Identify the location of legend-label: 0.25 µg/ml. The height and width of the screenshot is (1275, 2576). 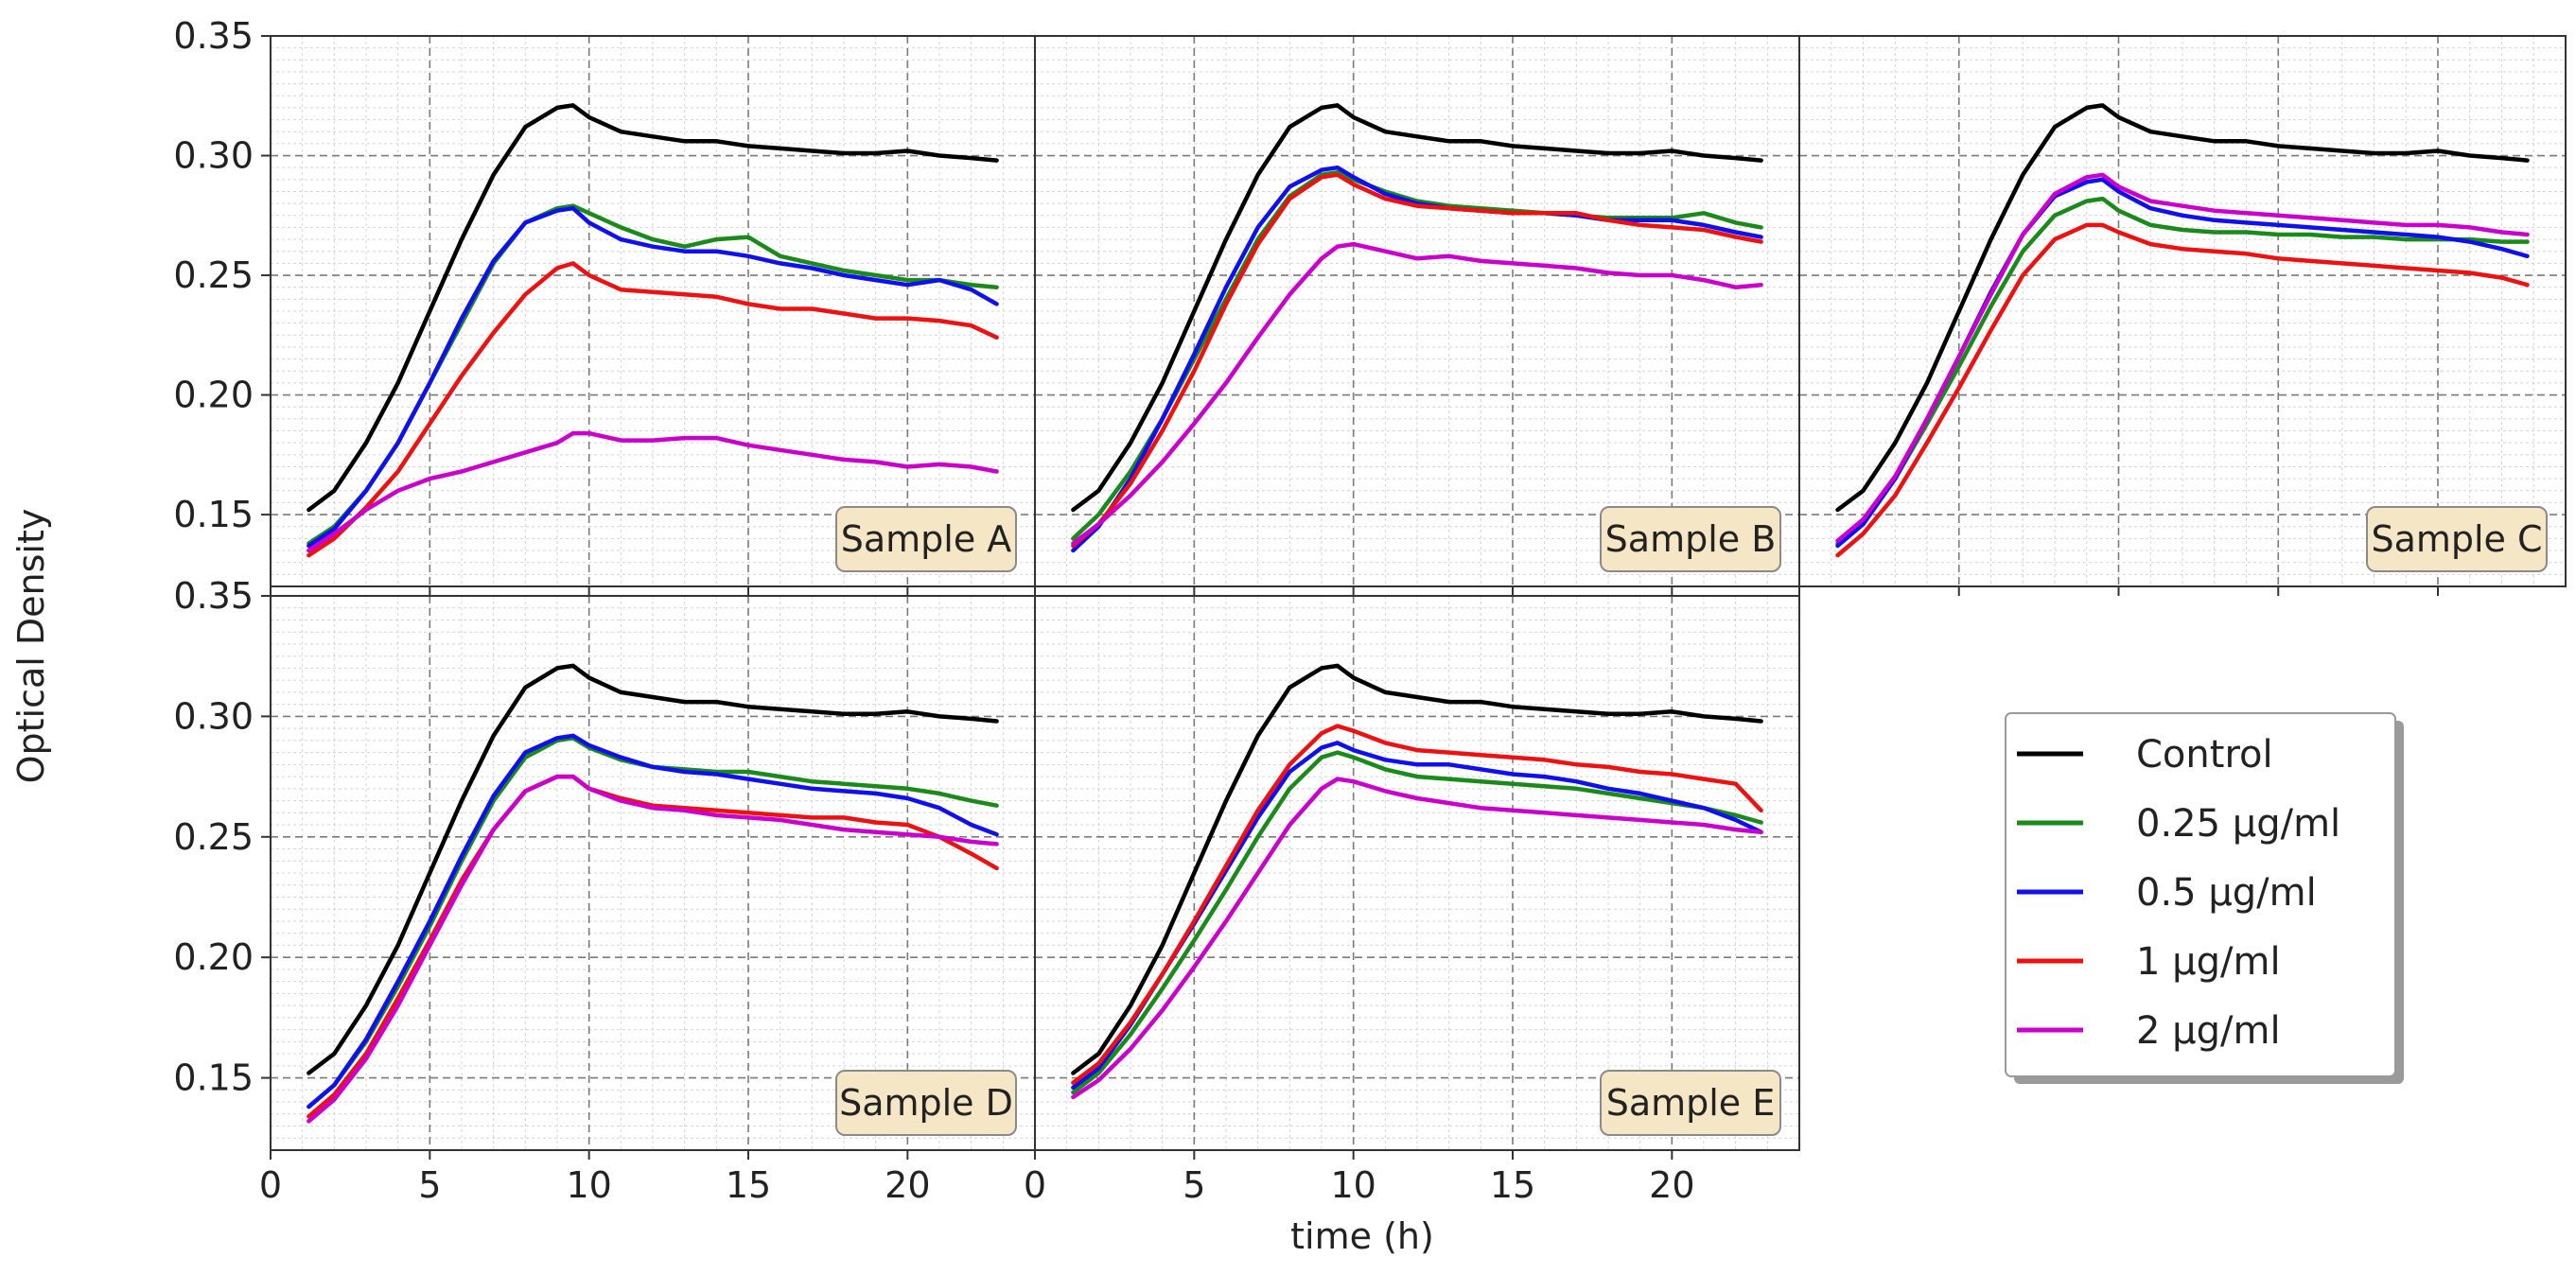
(2238, 824).